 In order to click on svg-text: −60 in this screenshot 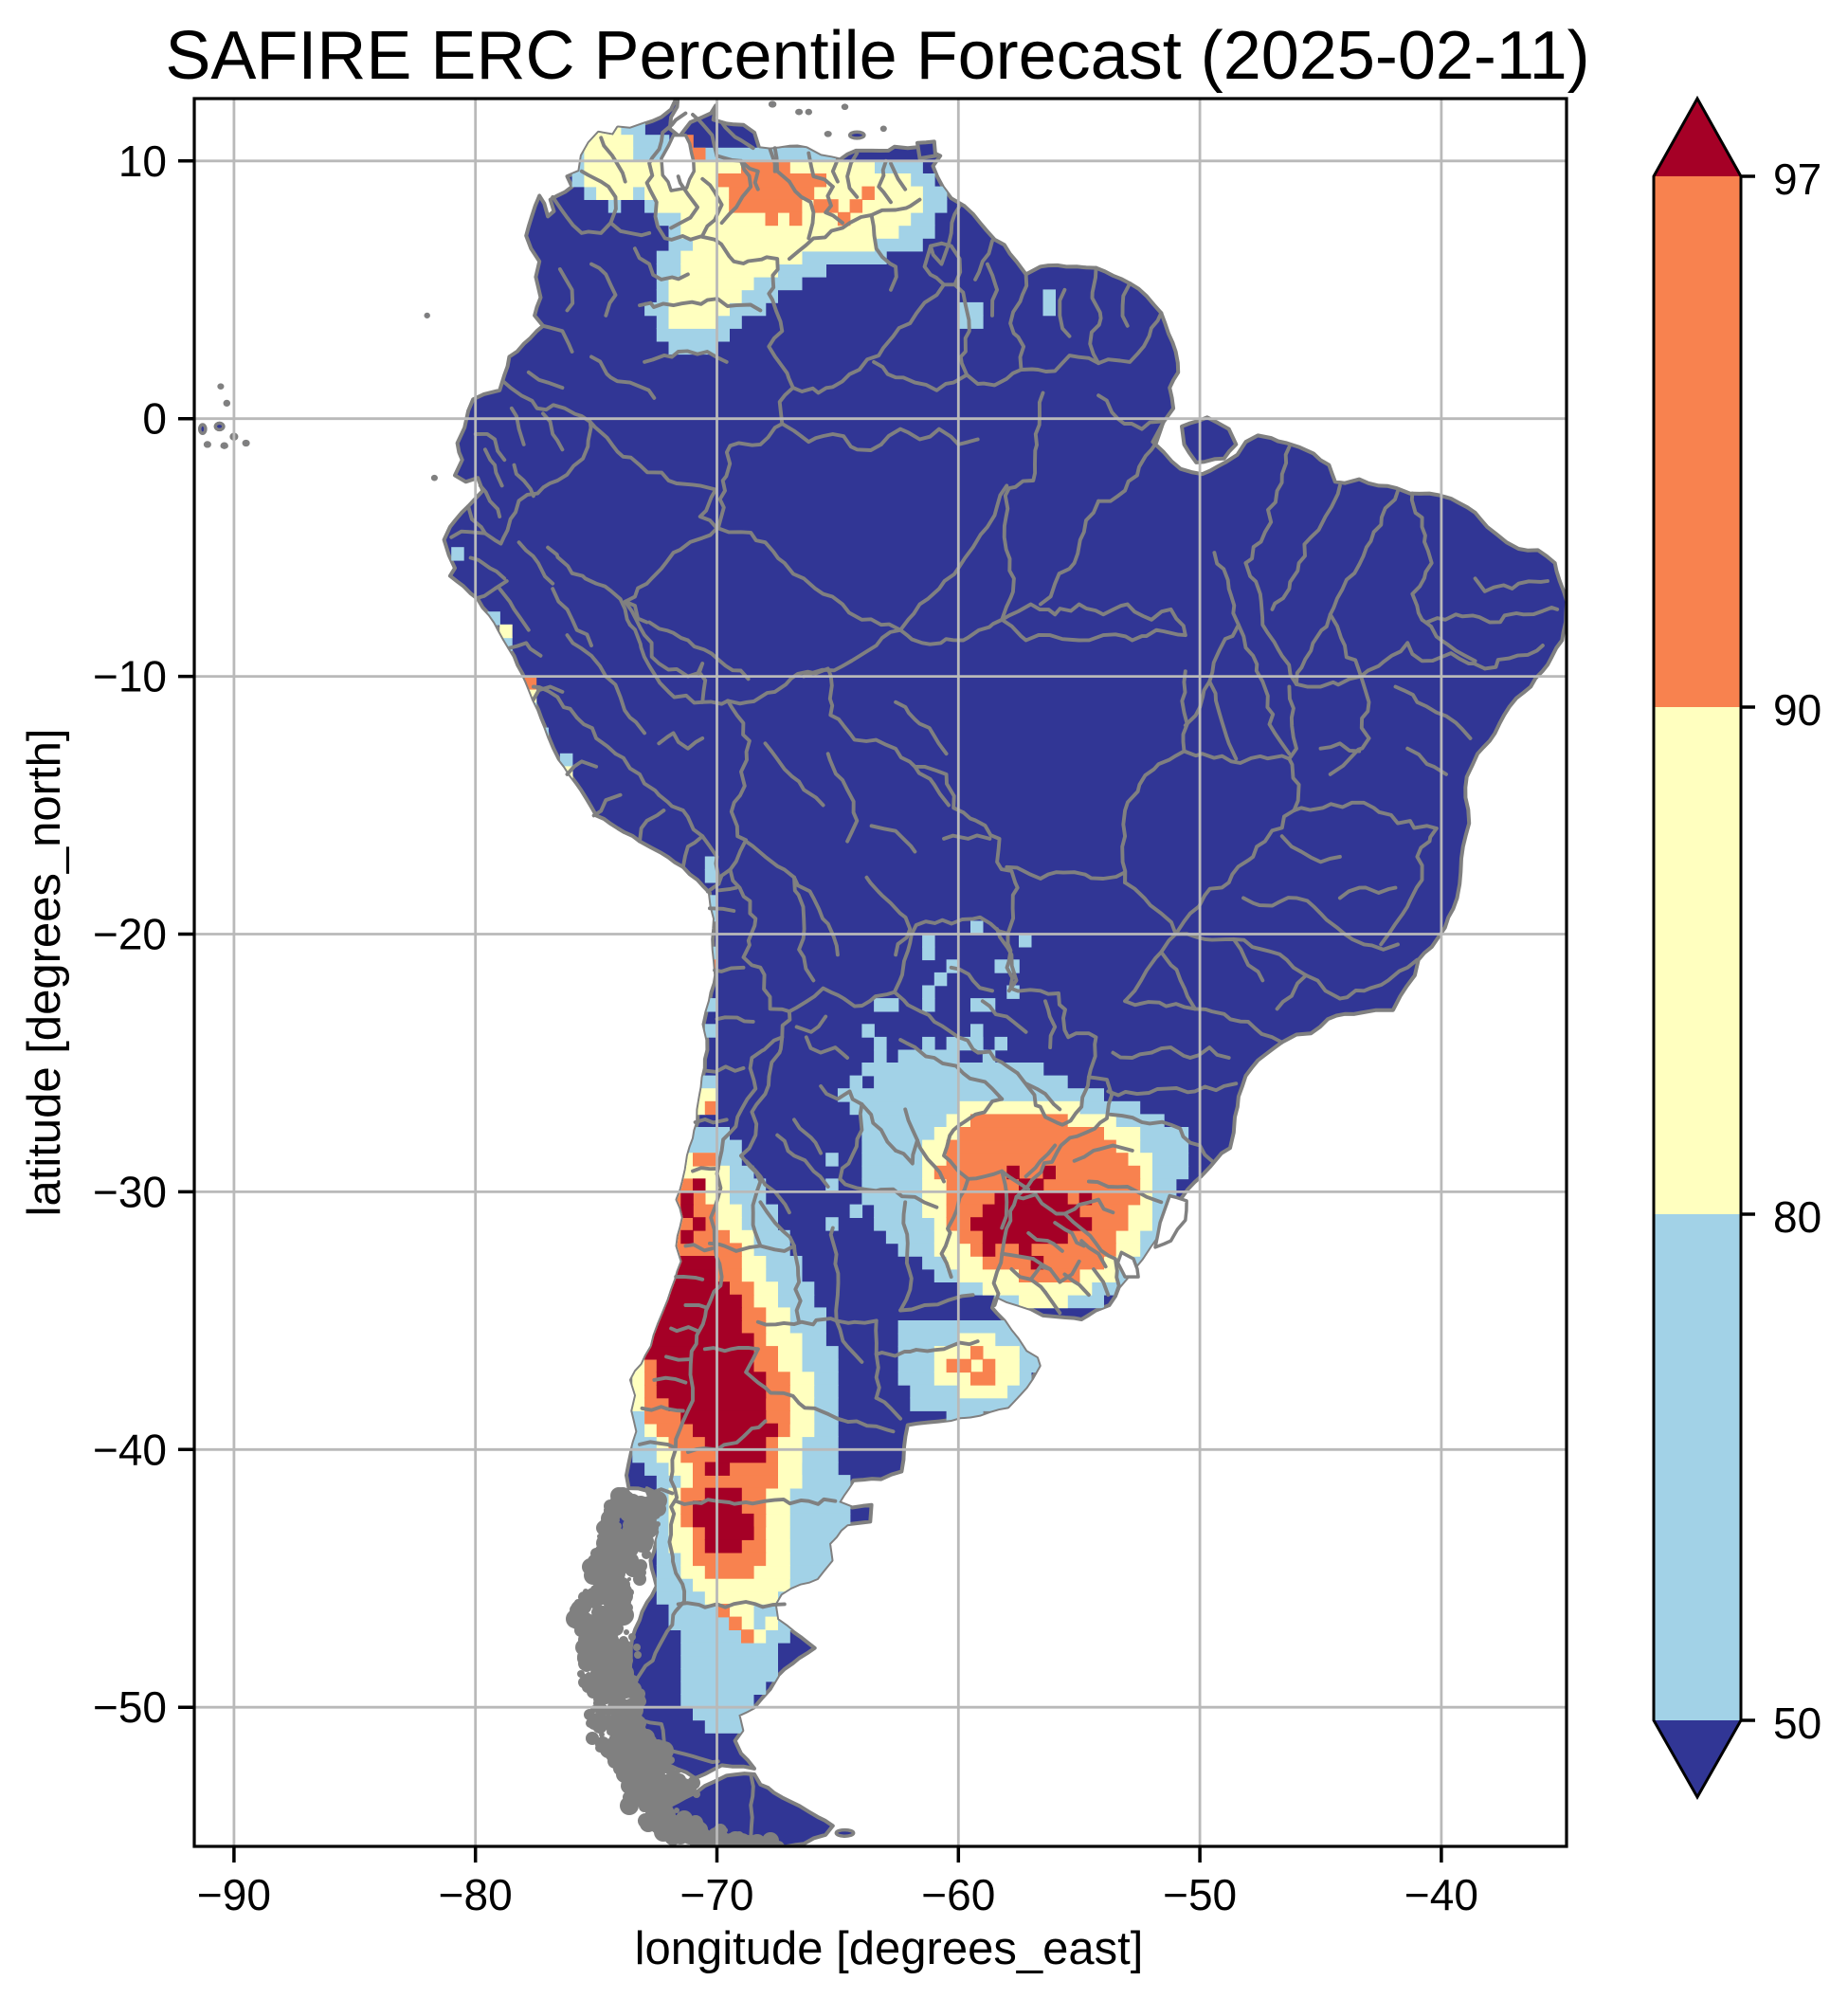, I will do `click(958, 1895)`.